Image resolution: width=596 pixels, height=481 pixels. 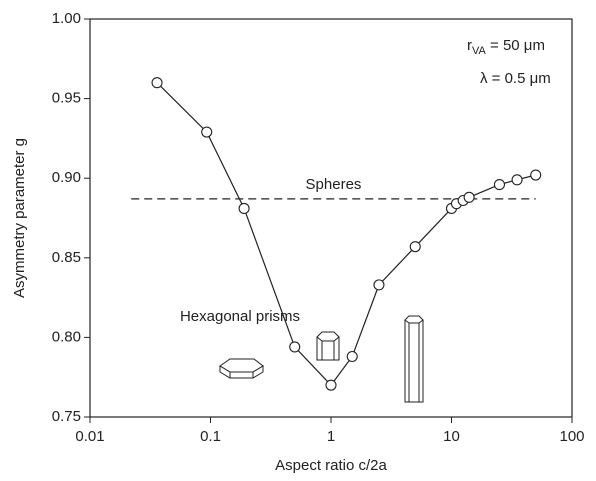 I want to click on short-prism-icon, so click(x=328, y=346).